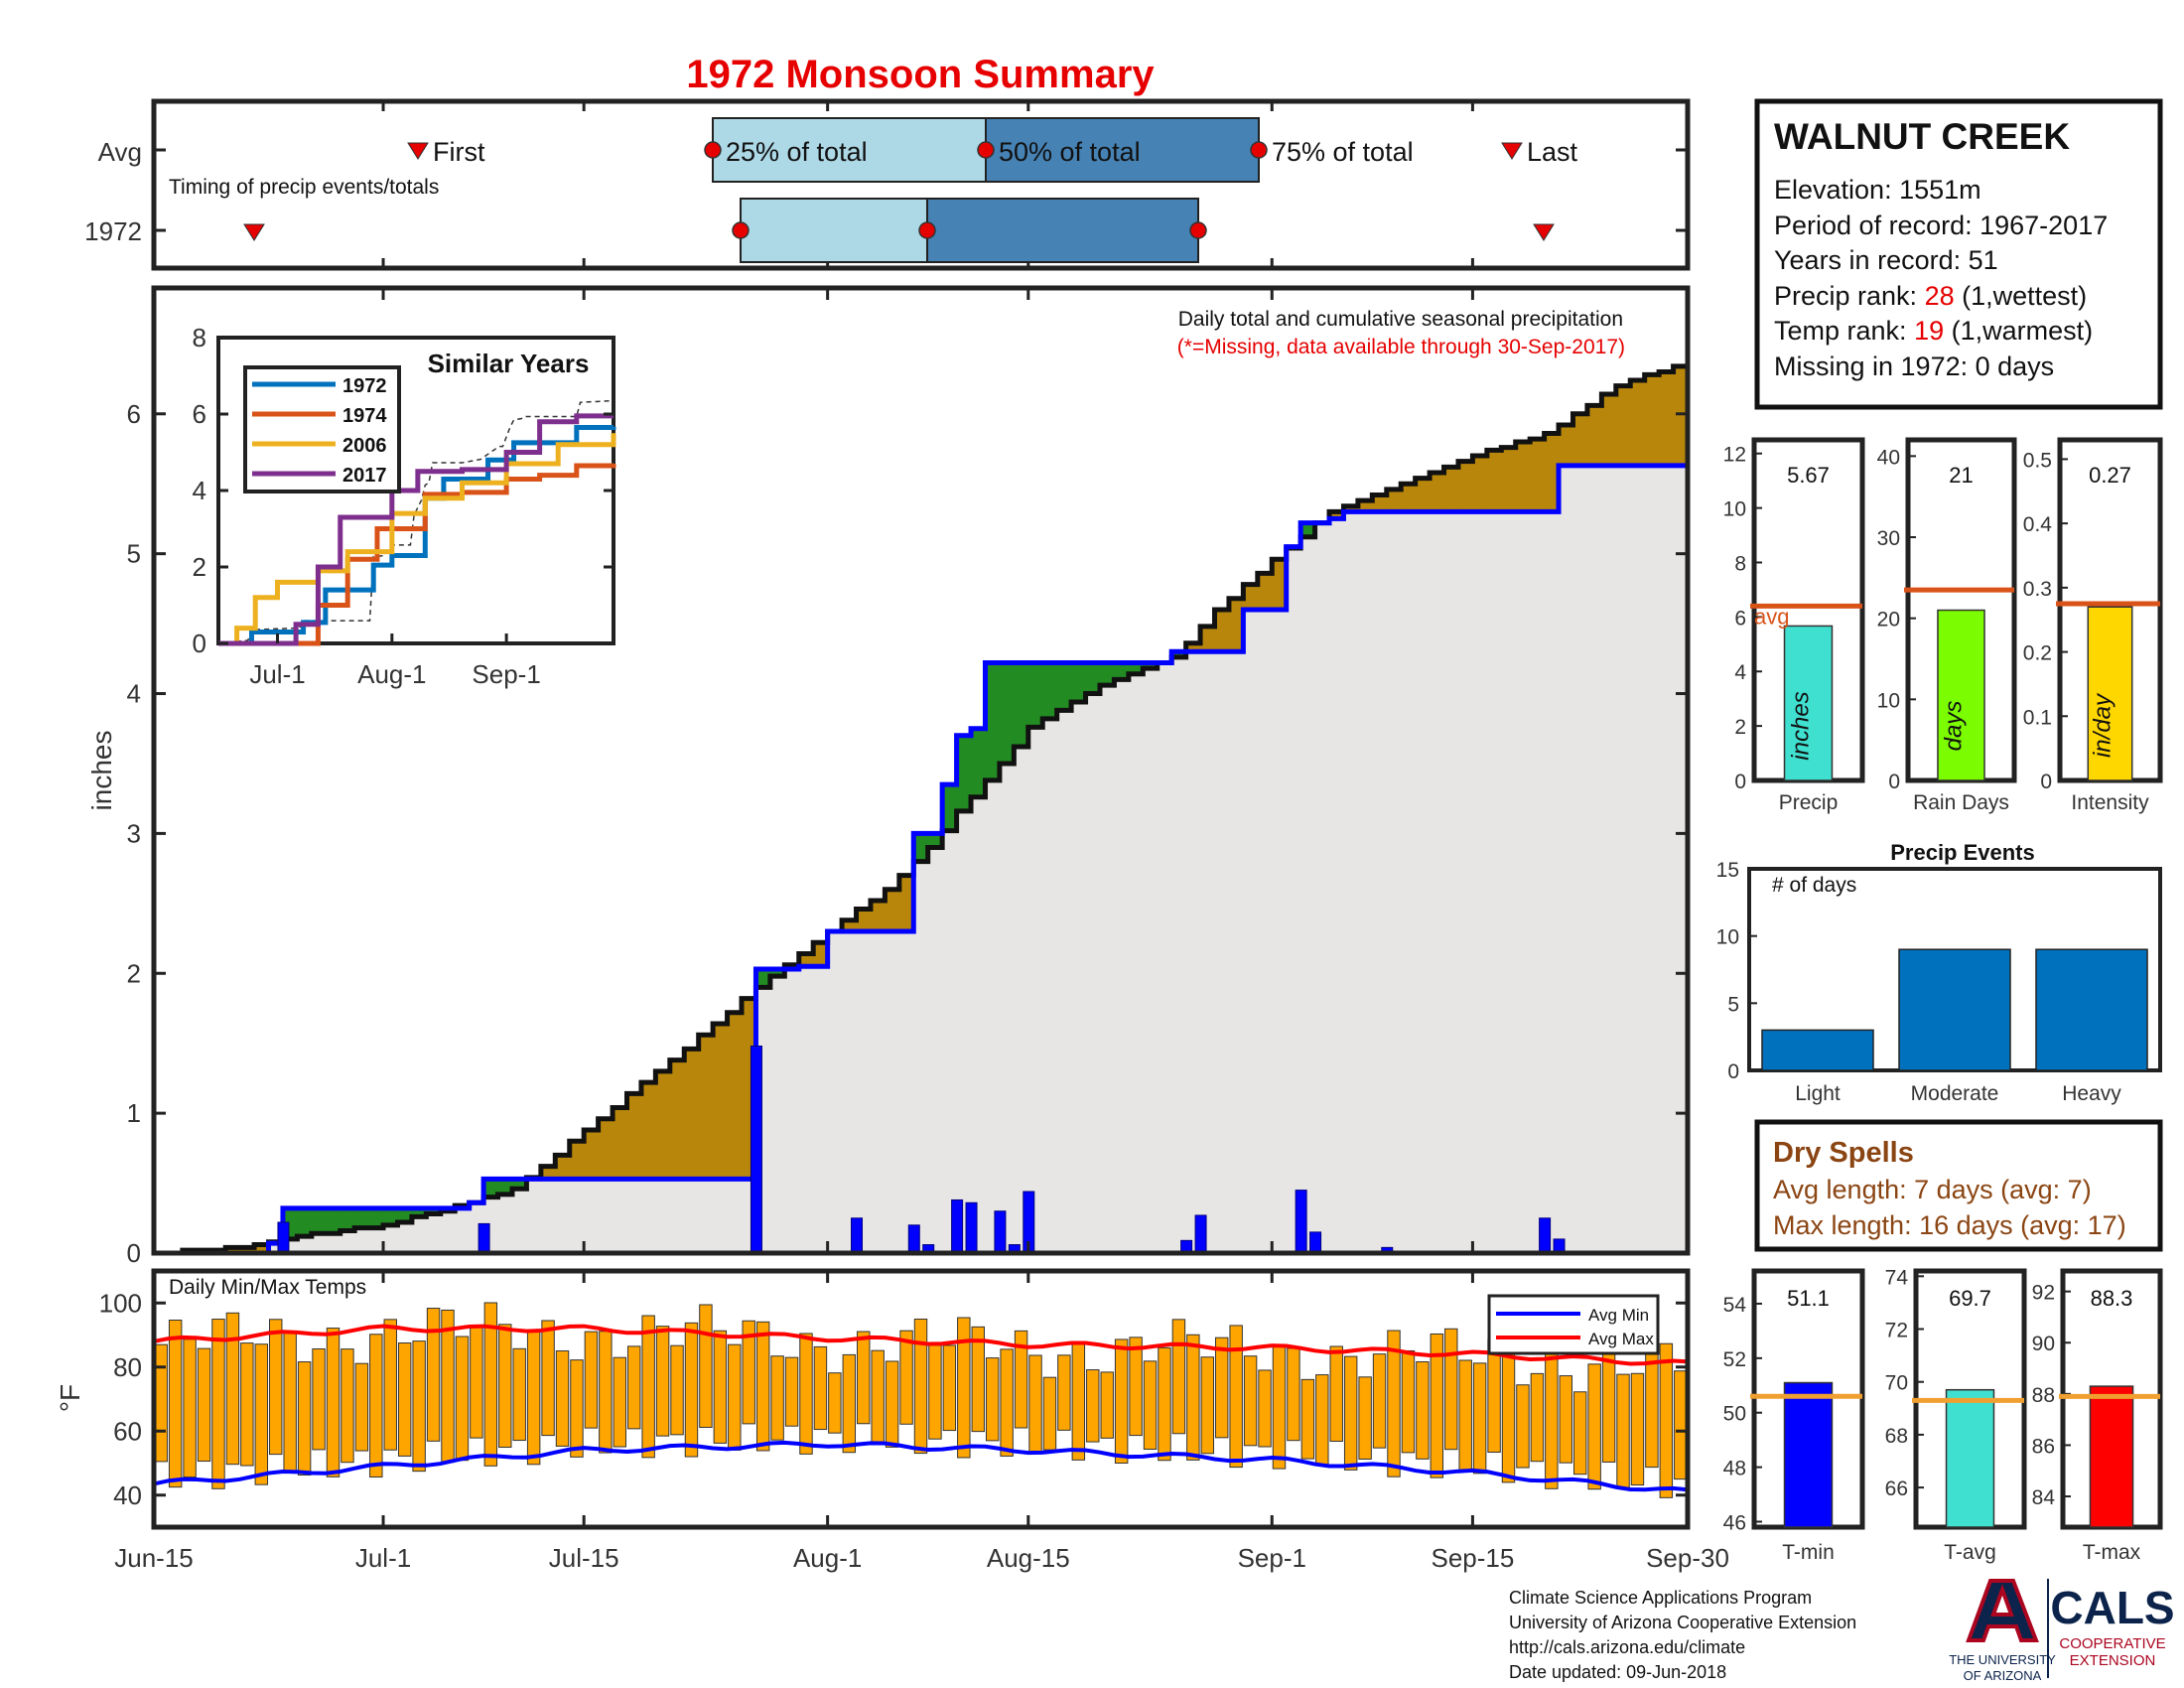 This screenshot has width=2184, height=1688. I want to click on mini-ytick-label: 0.5, so click(2037, 460).